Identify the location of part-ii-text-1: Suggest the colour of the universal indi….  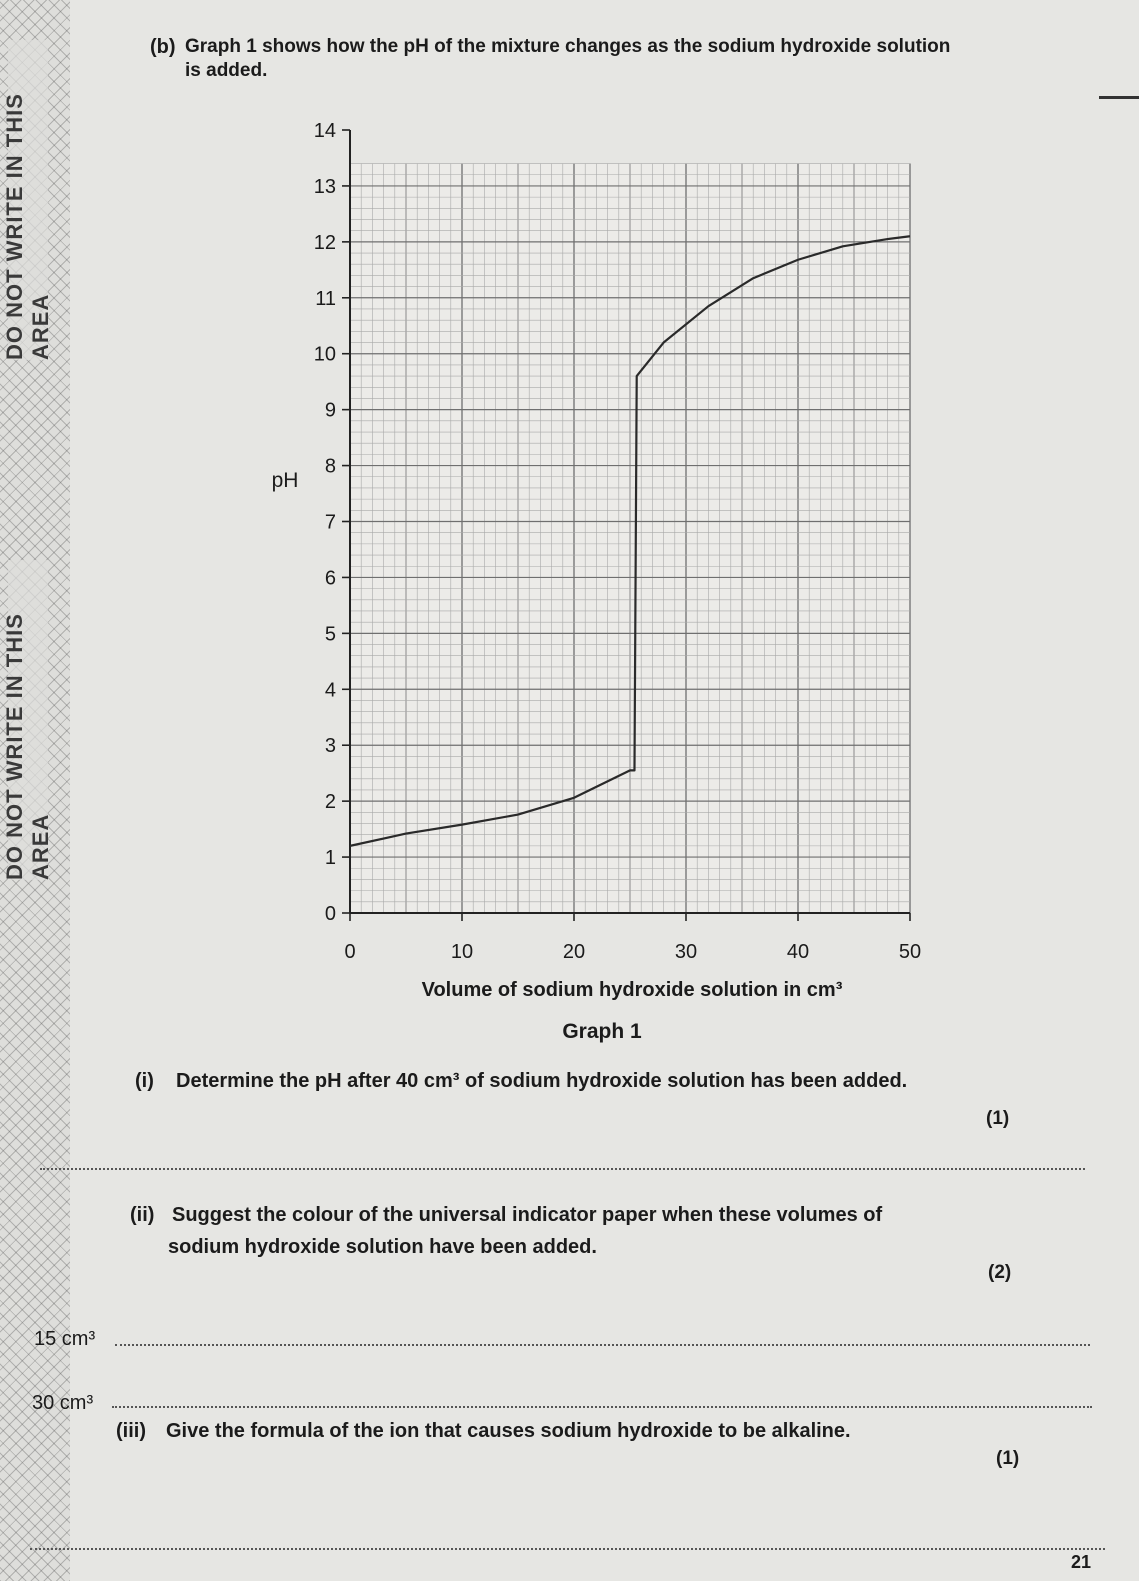
(527, 1215).